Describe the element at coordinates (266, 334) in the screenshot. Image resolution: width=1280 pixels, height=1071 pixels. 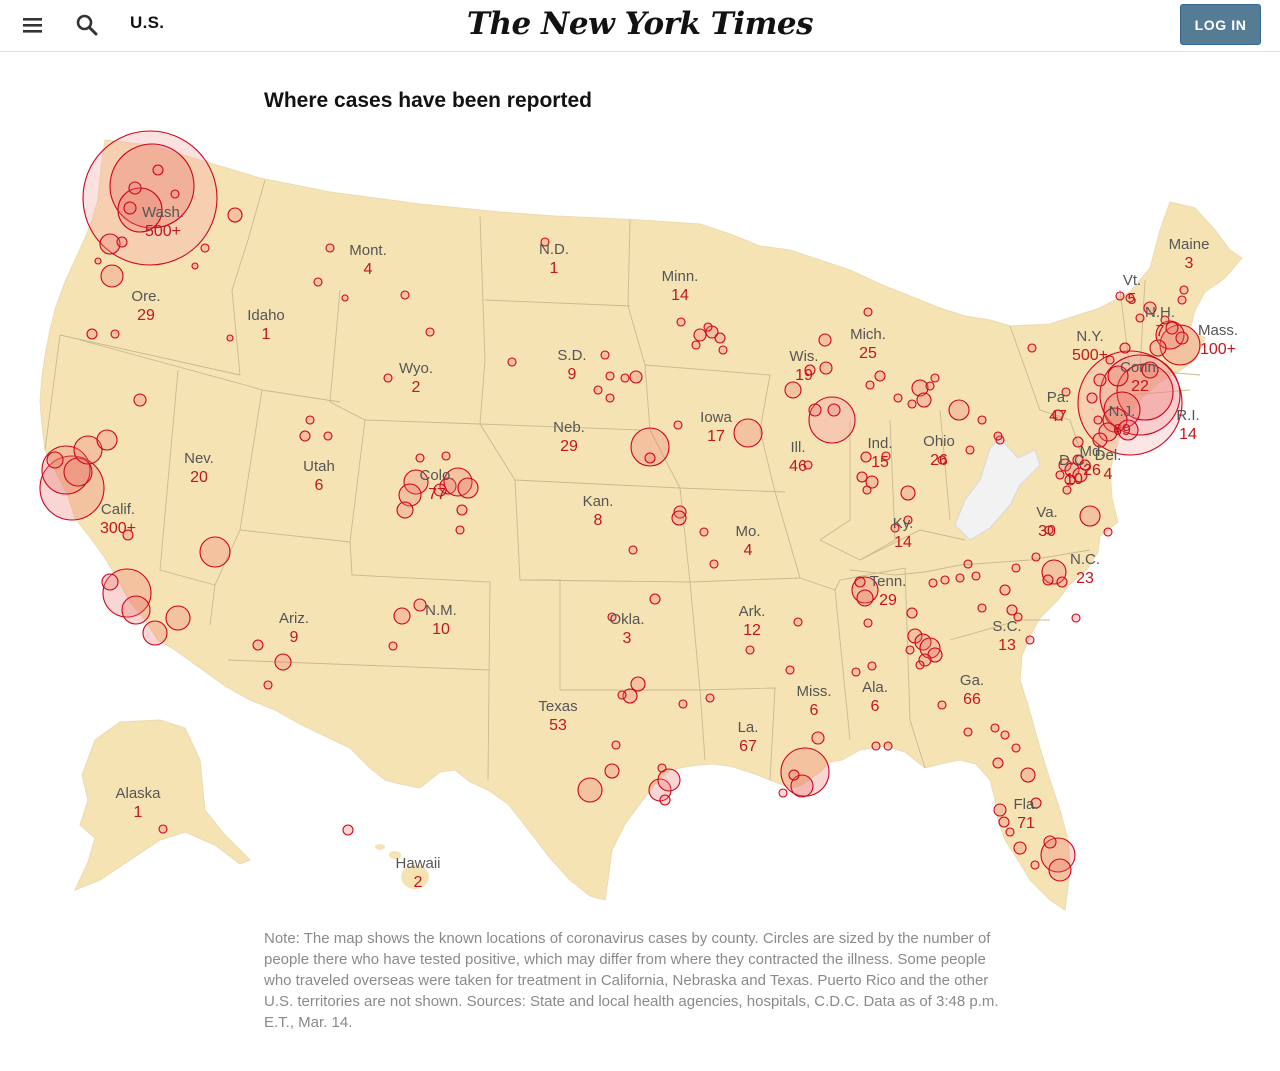
I see `state-case-count: 1` at that location.